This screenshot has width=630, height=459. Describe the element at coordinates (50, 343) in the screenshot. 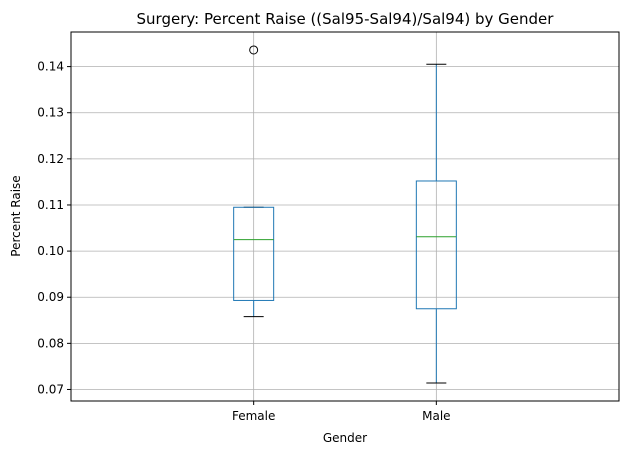

I see `y-tick-label: 0.08` at that location.